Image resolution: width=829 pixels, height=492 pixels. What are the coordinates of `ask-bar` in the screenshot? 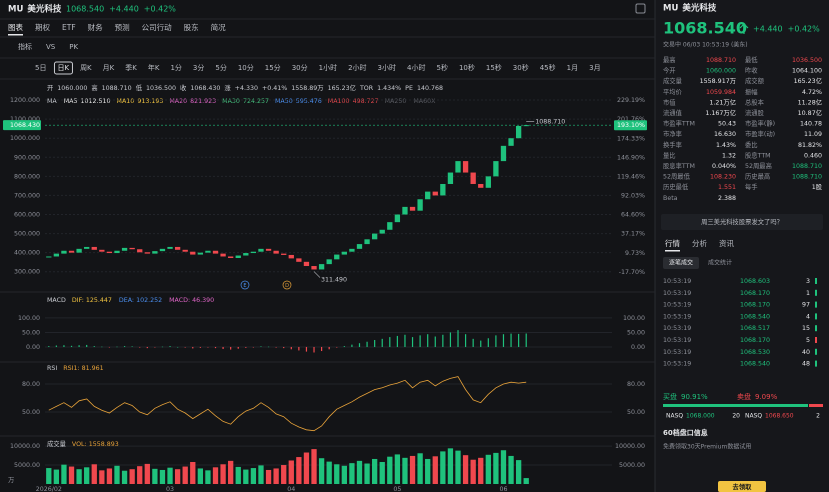 It's located at (816, 405).